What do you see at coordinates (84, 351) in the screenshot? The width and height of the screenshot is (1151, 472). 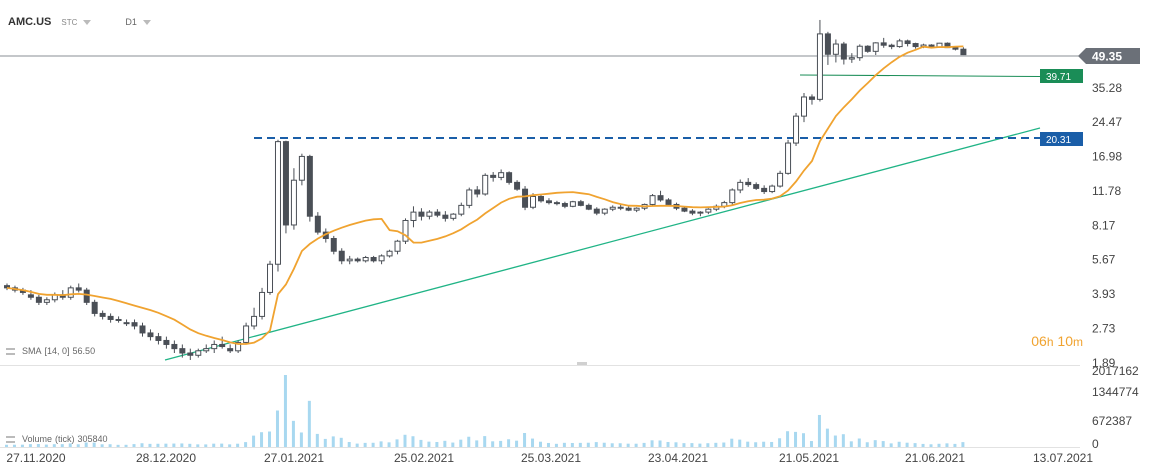 I see `sma-value: 56.50` at bounding box center [84, 351].